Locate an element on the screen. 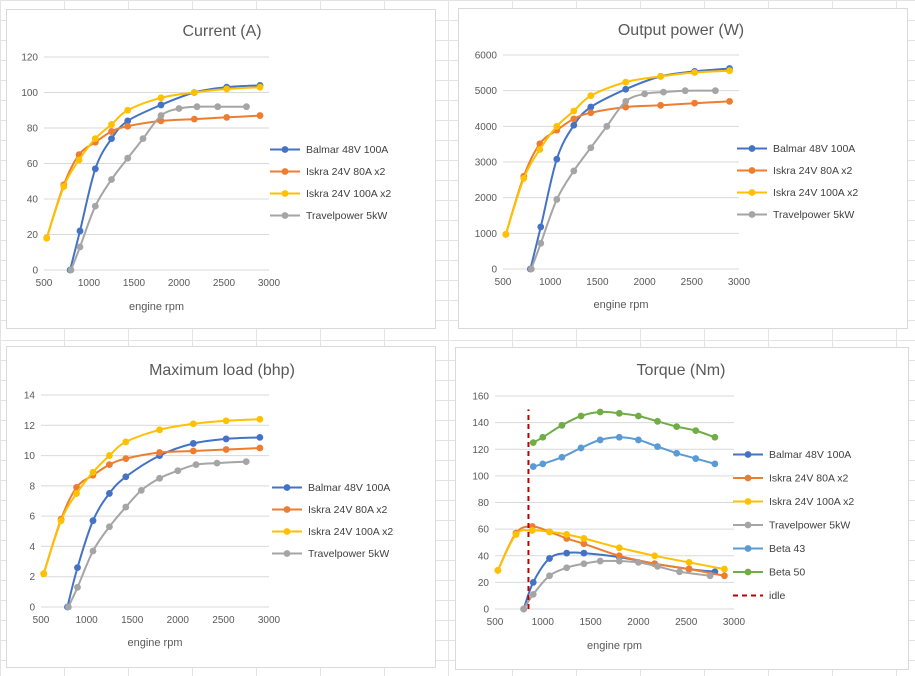 Image resolution: width=915 pixels, height=676 pixels. y-tick-label: 14 is located at coordinates (30, 396).